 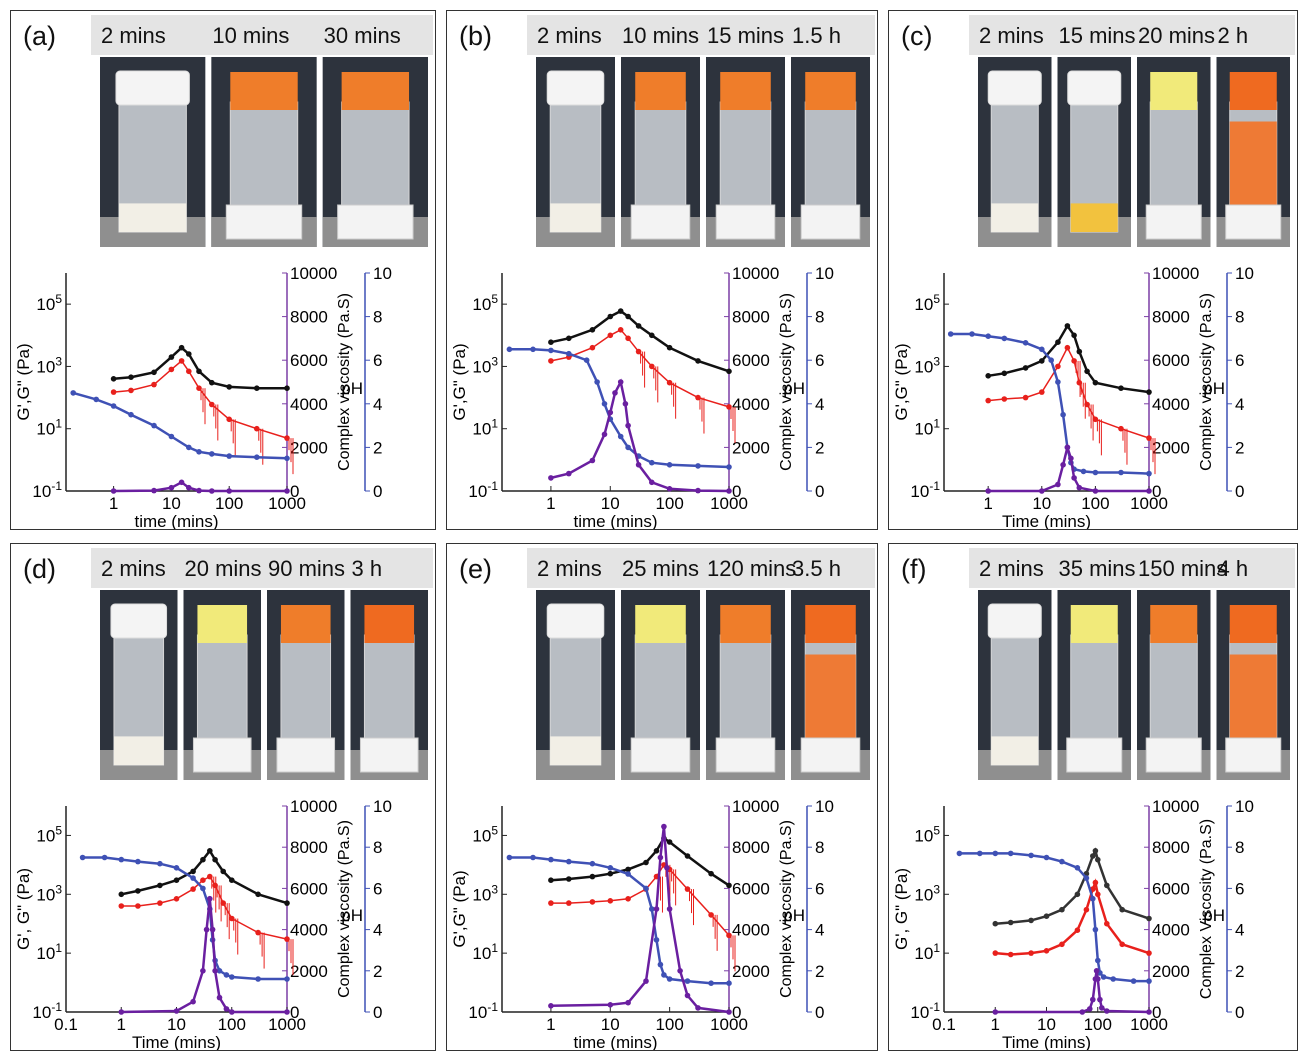 I want to click on y-tick-label-ph: 8, so click(x=1239, y=317).